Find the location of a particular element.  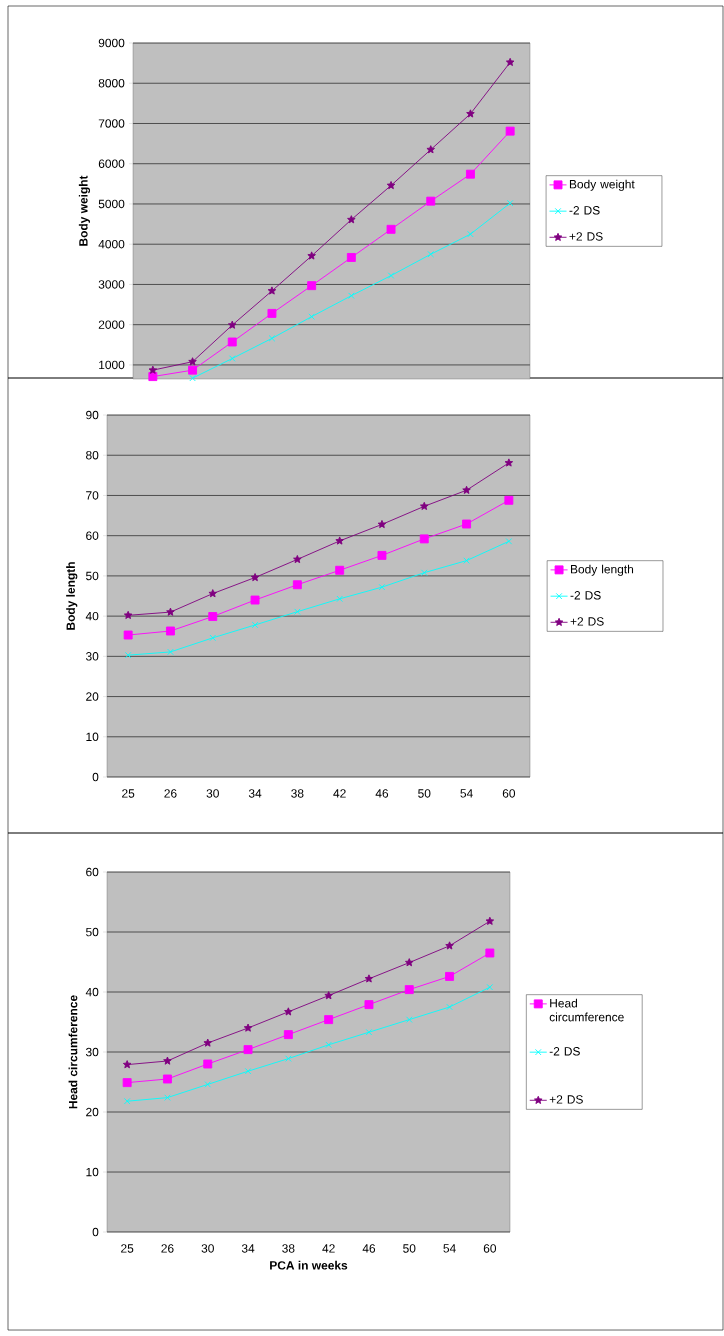

x-tick-label: 54 is located at coordinates (449, 1248).